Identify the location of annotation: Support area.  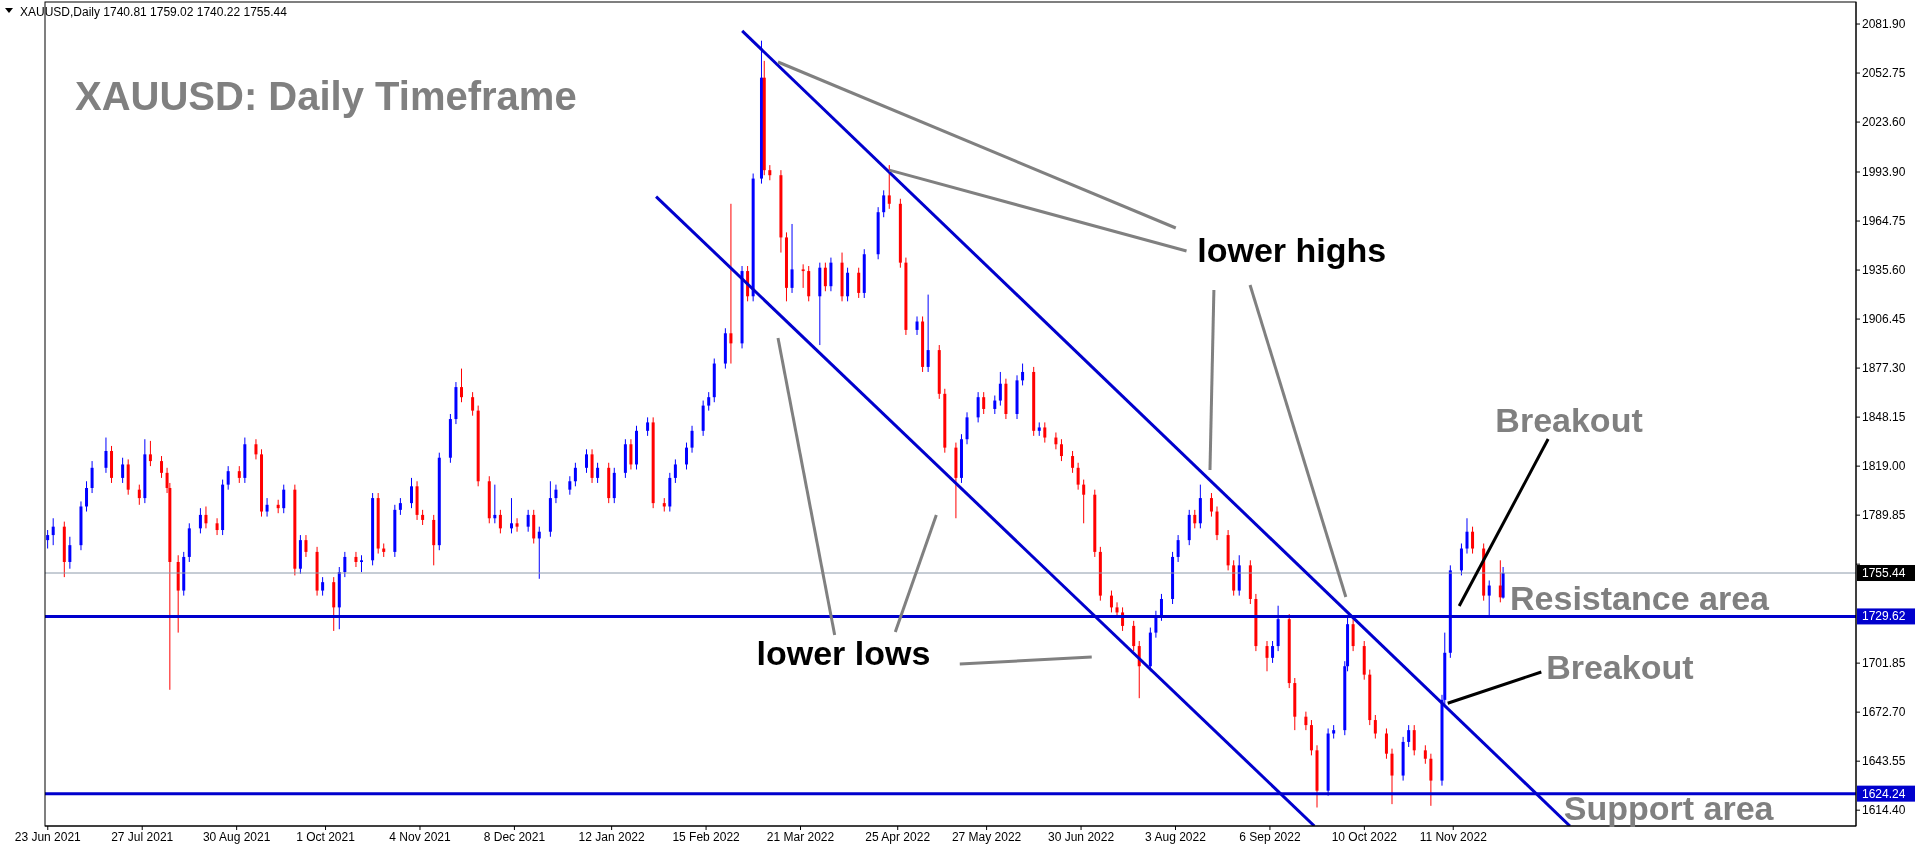
(1669, 808).